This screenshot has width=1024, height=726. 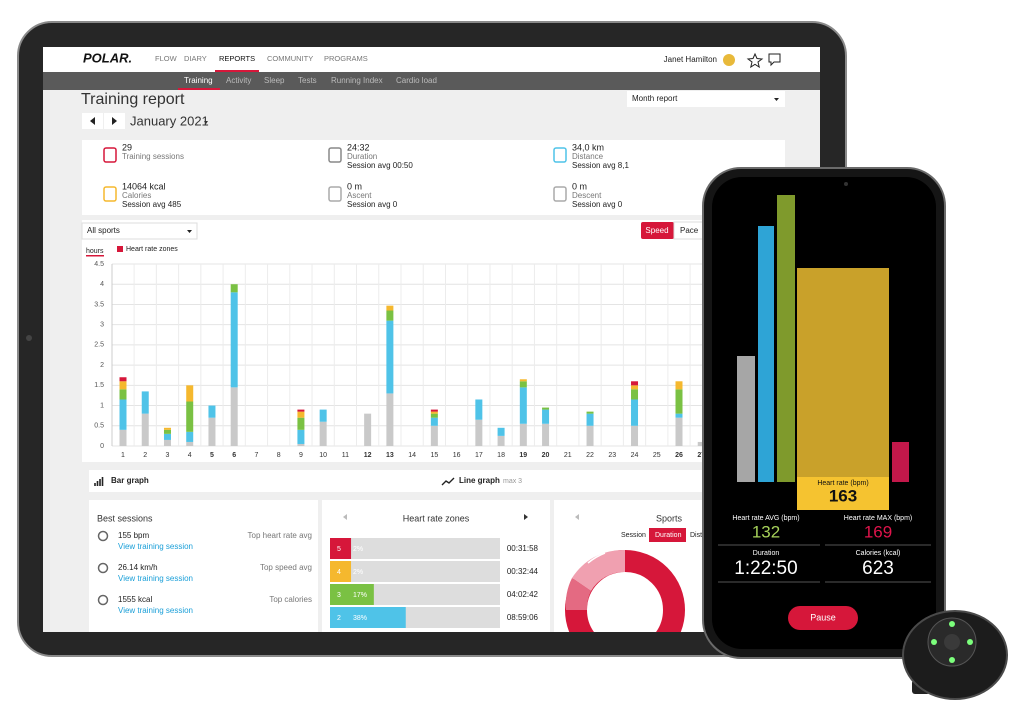 What do you see at coordinates (568, 455) in the screenshot?
I see `x-tick-label: 21` at bounding box center [568, 455].